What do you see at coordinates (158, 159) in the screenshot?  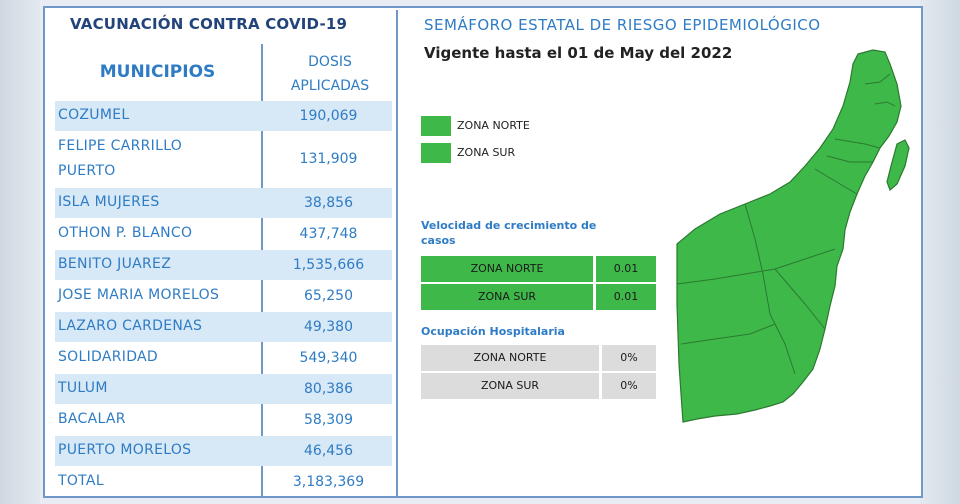 I see `municipio-name: FELIPE CARRILLO PUERTO` at bounding box center [158, 159].